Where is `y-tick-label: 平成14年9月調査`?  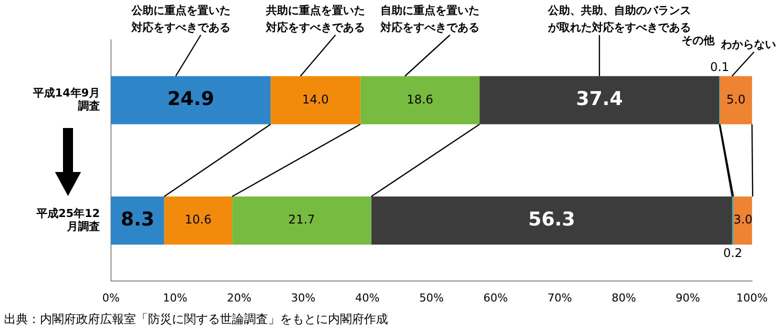
y-tick-label: 平成14年9月調査 is located at coordinates (66, 99).